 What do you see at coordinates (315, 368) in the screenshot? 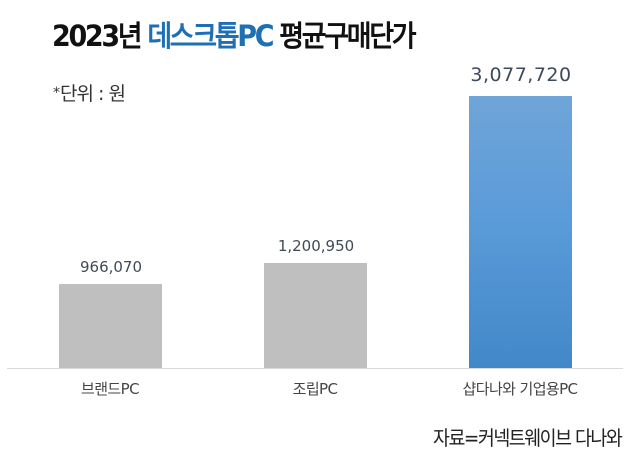
I see `x-axis-line` at bounding box center [315, 368].